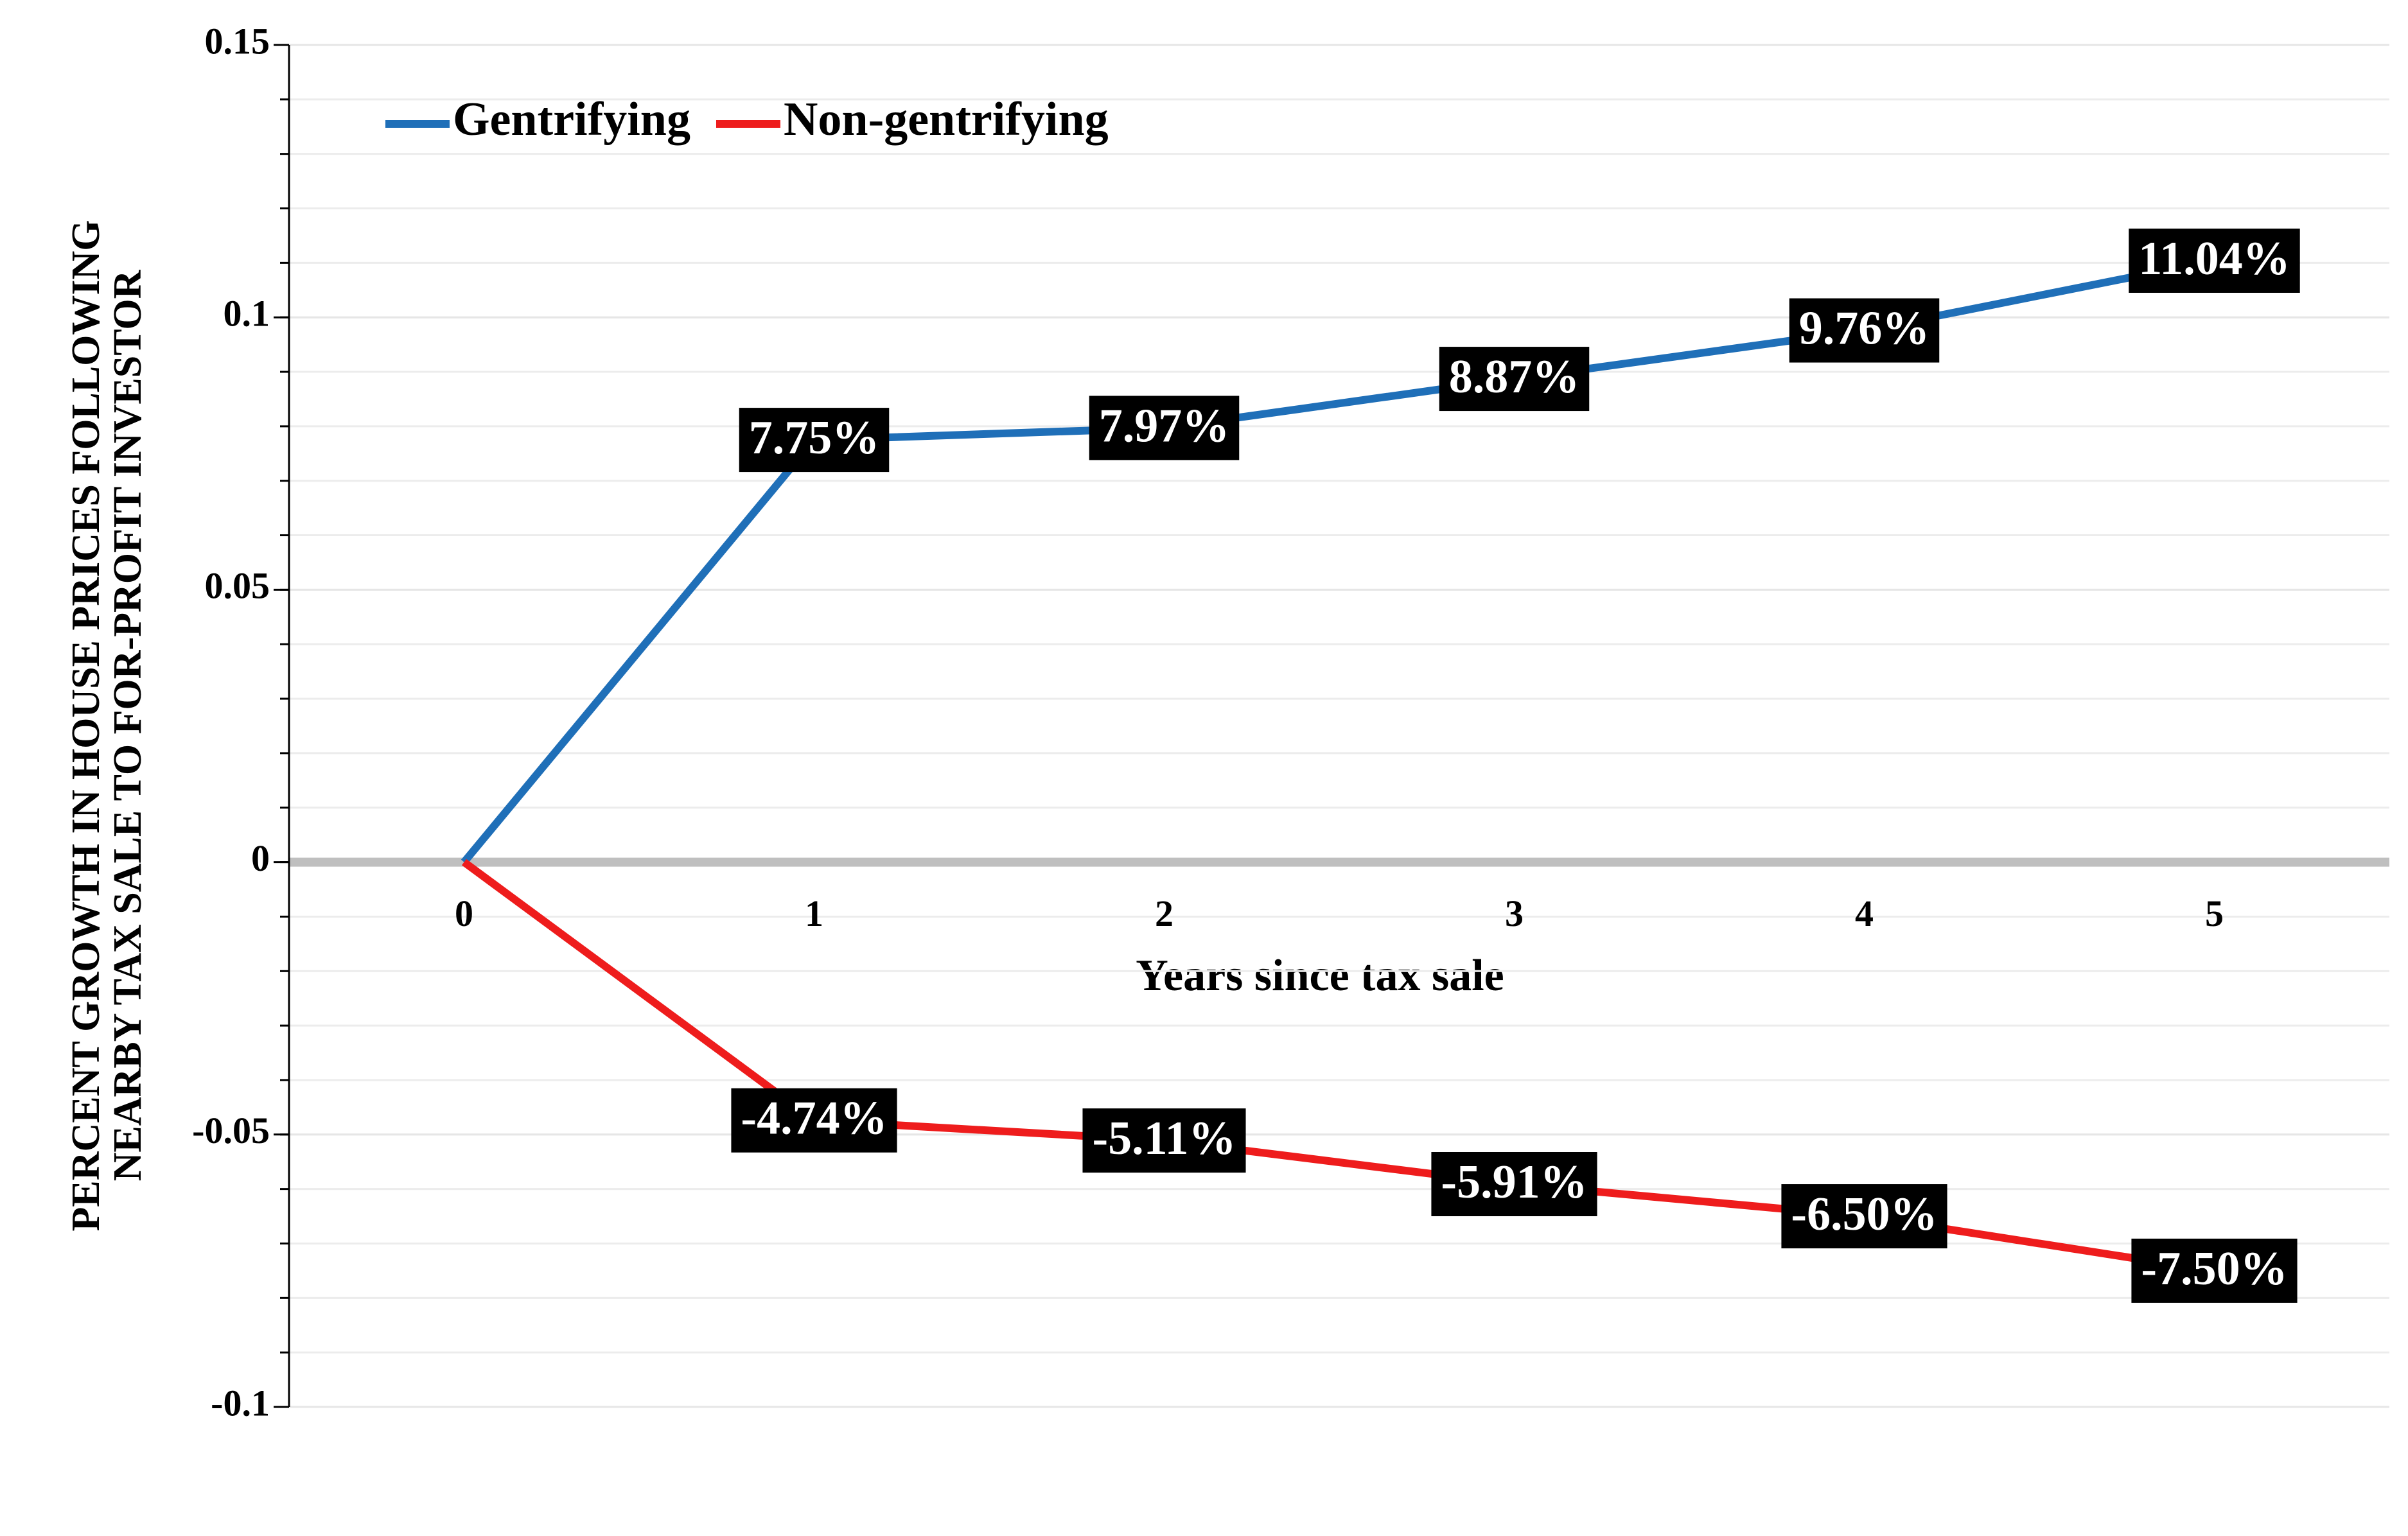  What do you see at coordinates (237, 41) in the screenshot?
I see `y-tick-label: 0.15` at bounding box center [237, 41].